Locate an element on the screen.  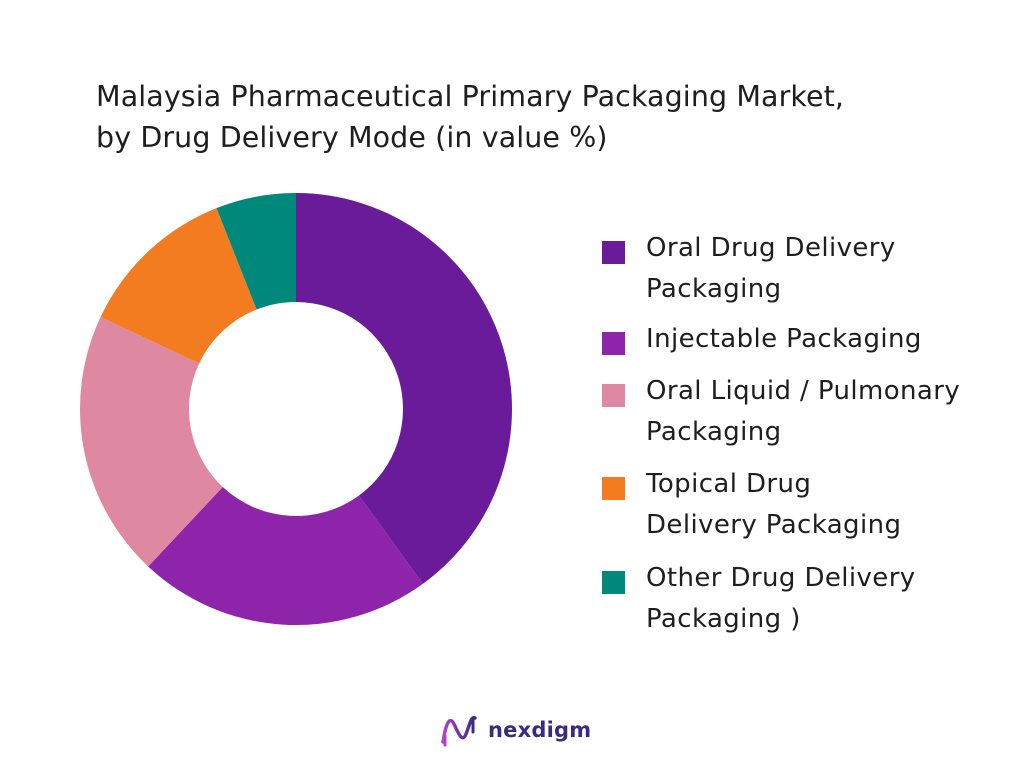
legend-item-injectable: Injectable Packaging is located at coordinates (807, 339).